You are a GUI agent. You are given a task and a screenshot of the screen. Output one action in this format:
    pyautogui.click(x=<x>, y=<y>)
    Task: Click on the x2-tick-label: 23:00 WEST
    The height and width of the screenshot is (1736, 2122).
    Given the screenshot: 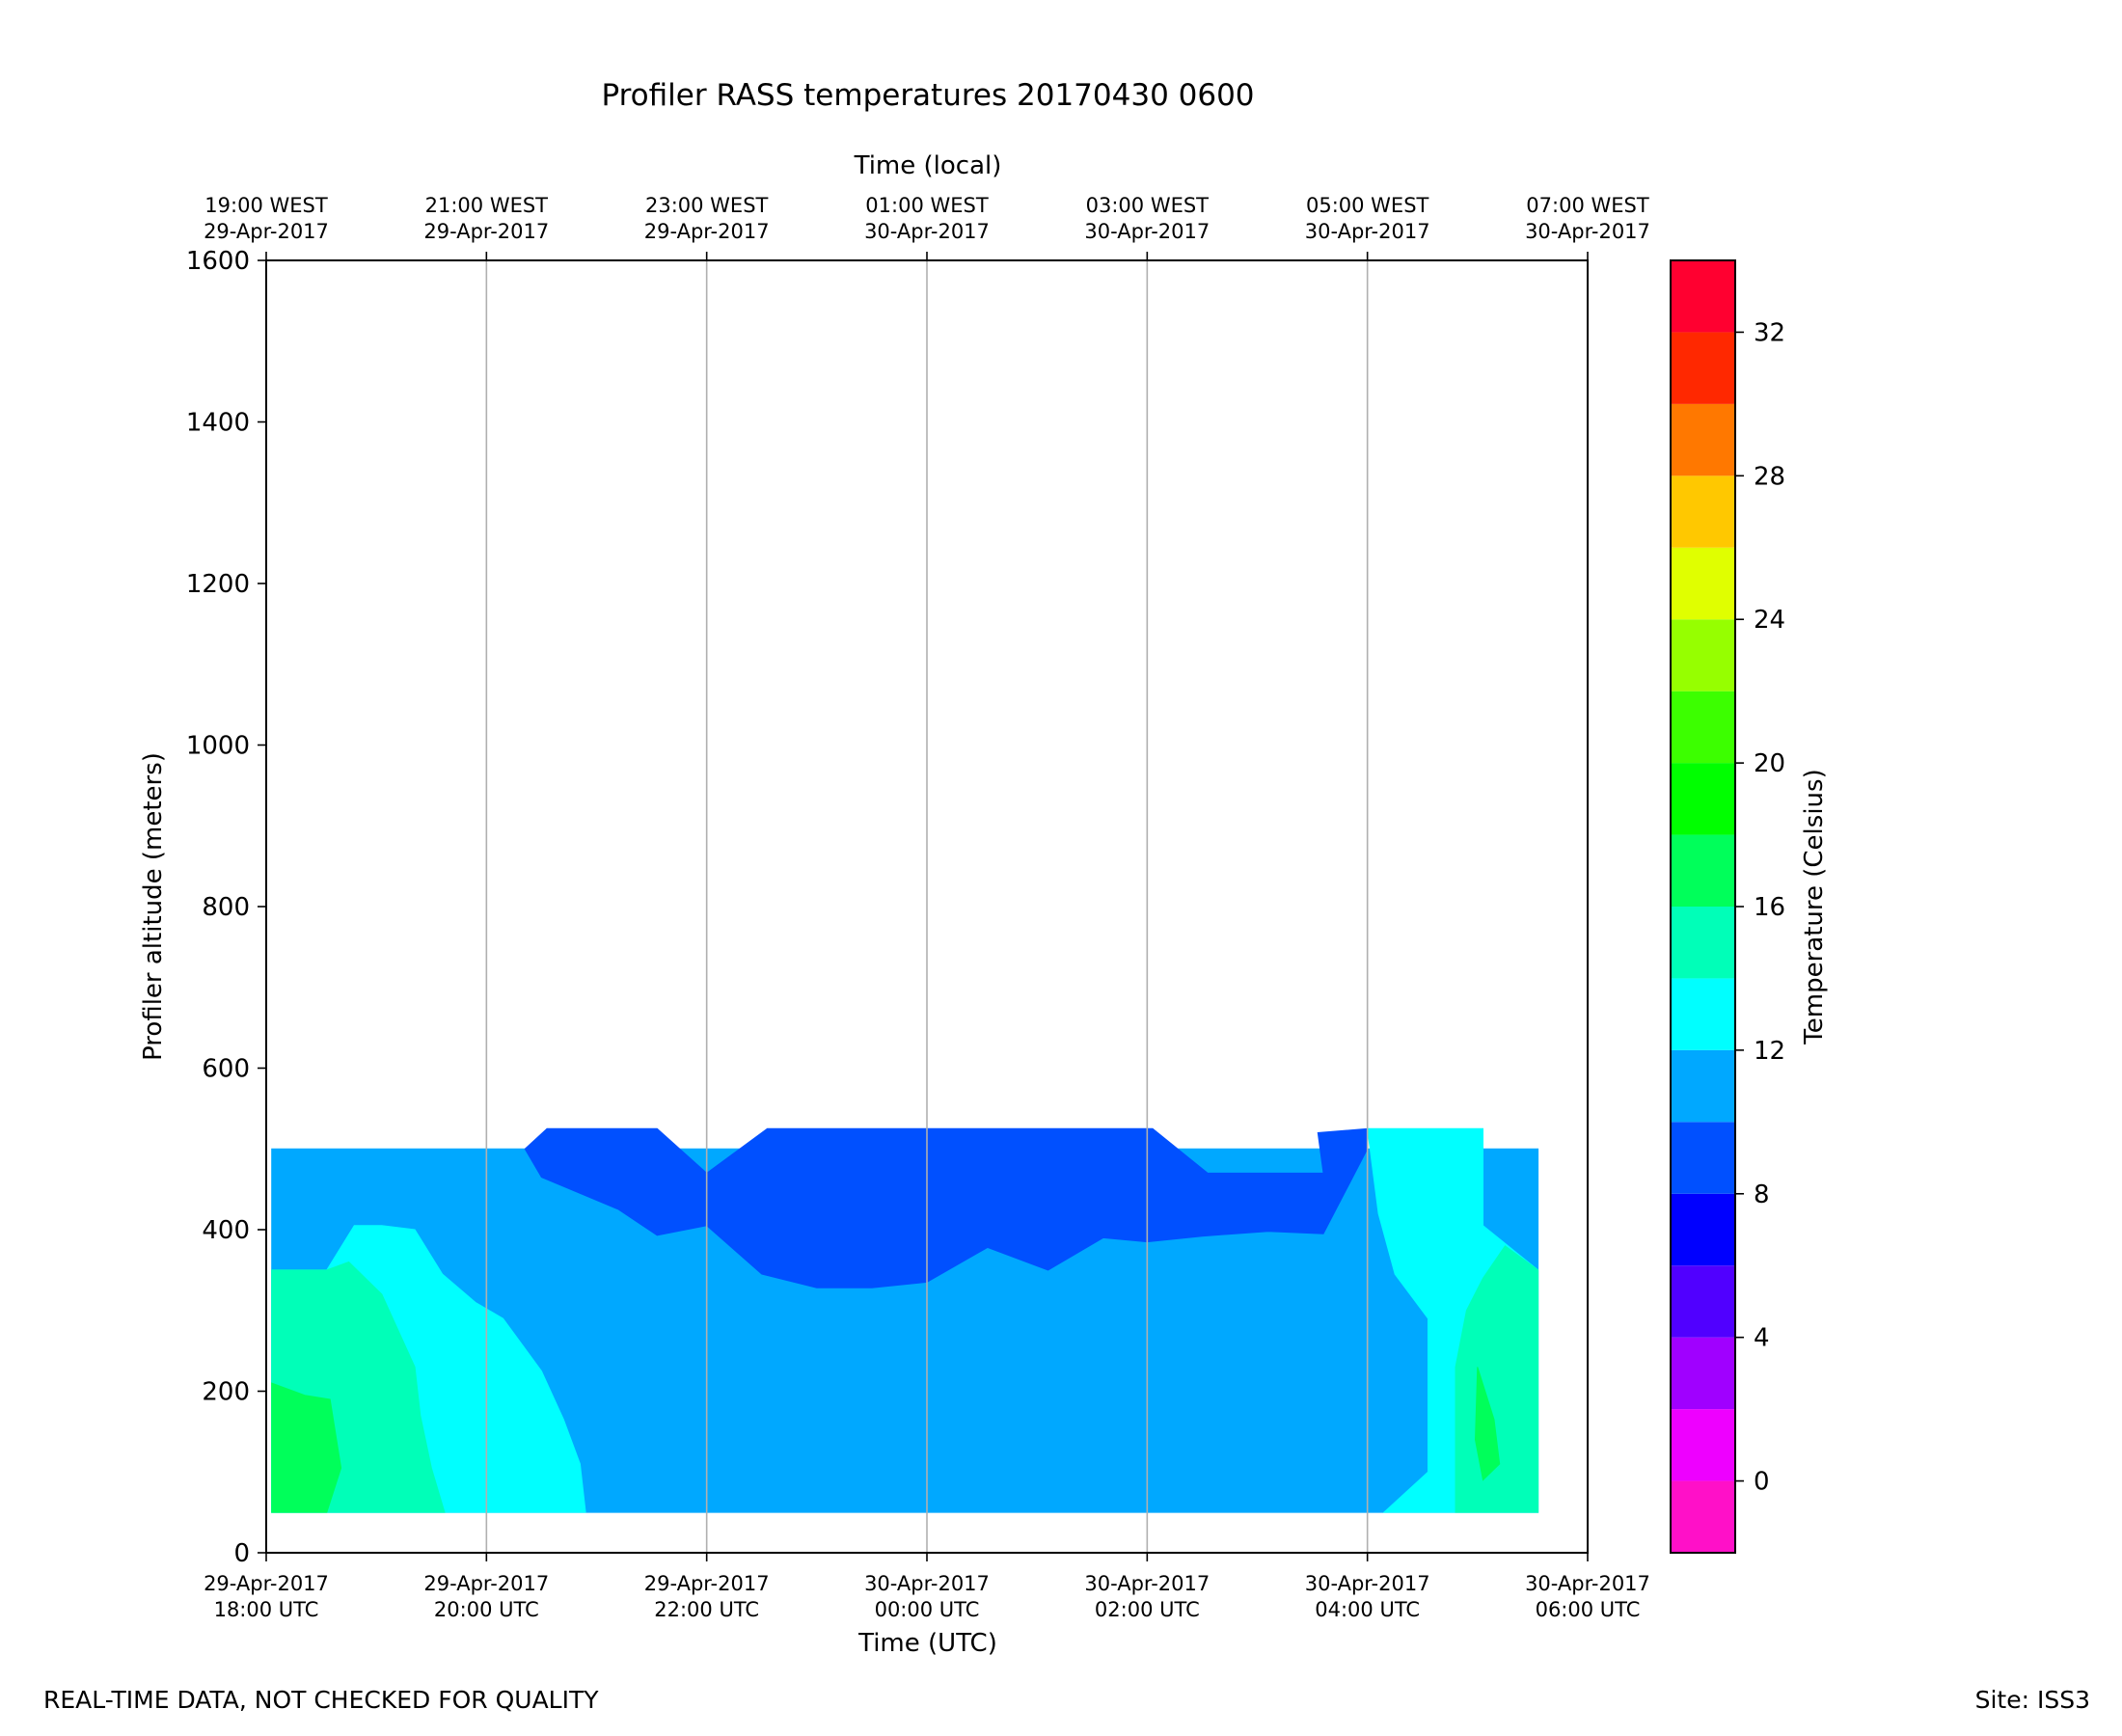 What is the action you would take?
    pyautogui.click(x=707, y=205)
    